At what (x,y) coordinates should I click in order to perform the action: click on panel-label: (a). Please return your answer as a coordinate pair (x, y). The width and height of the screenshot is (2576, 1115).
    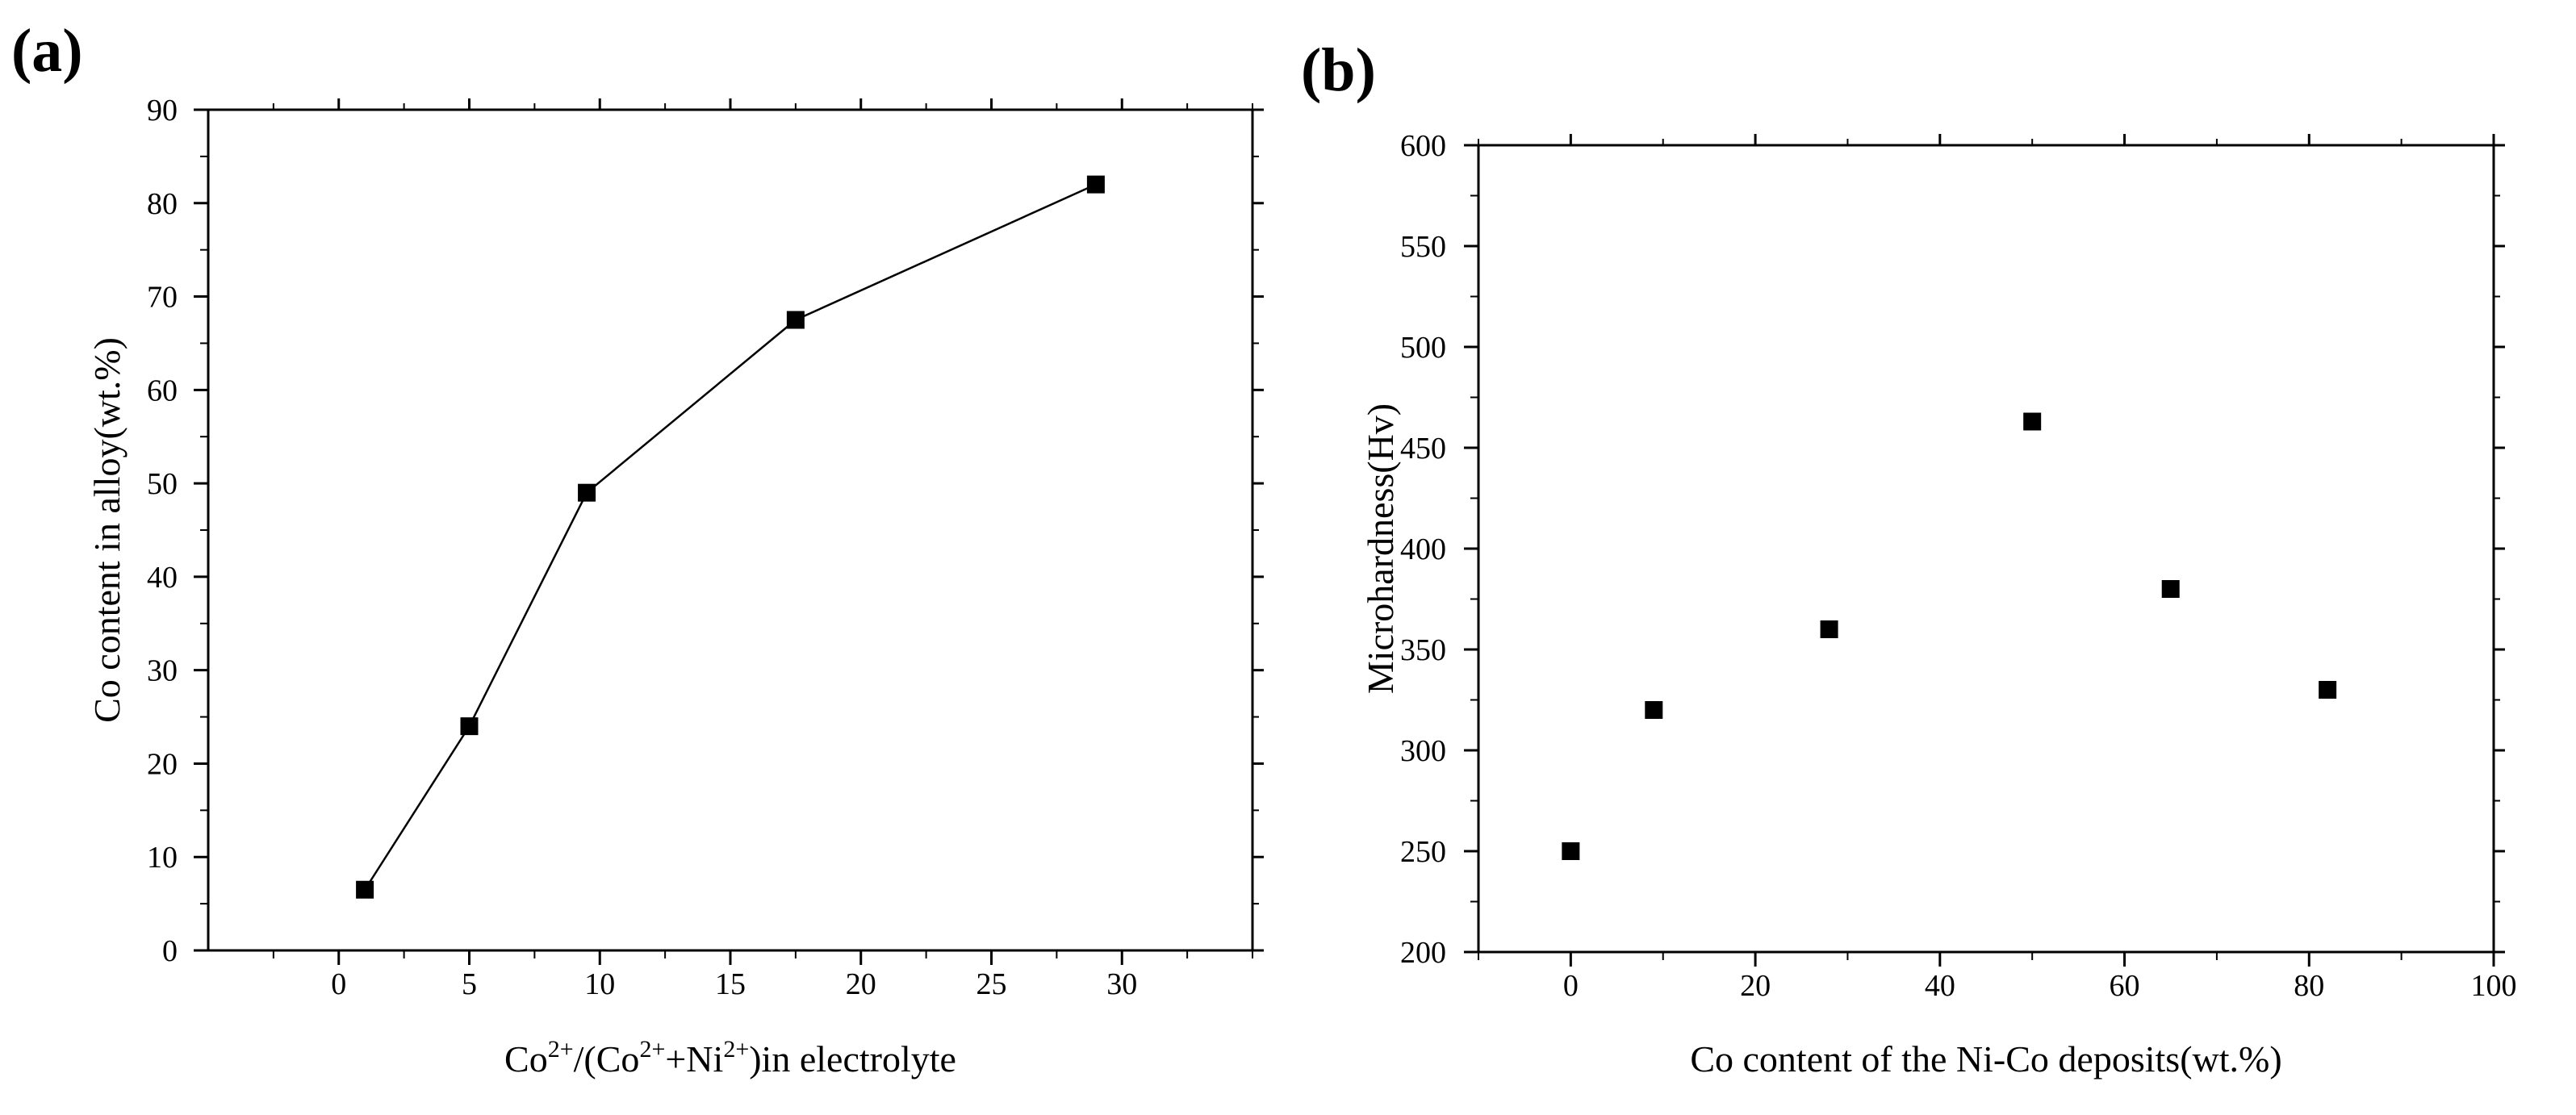
    Looking at the image, I should click on (47, 51).